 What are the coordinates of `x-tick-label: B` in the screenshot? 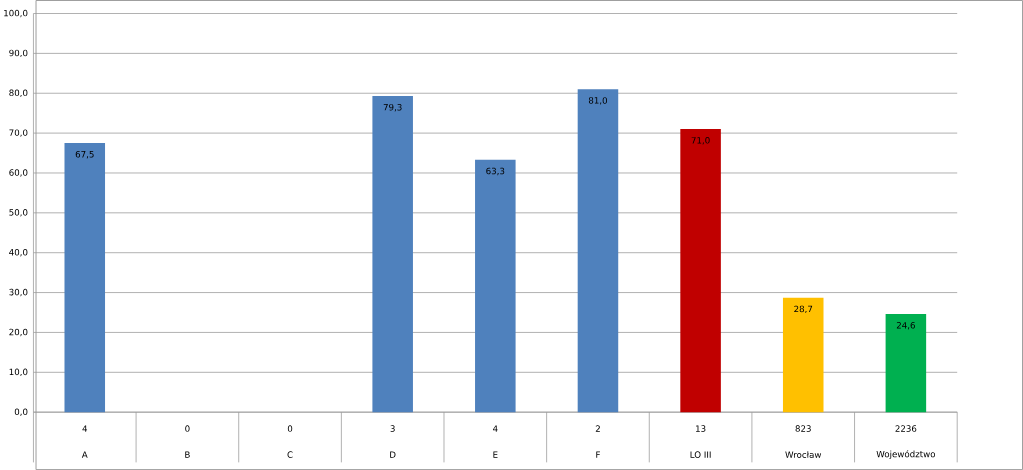 It's located at (187, 454).